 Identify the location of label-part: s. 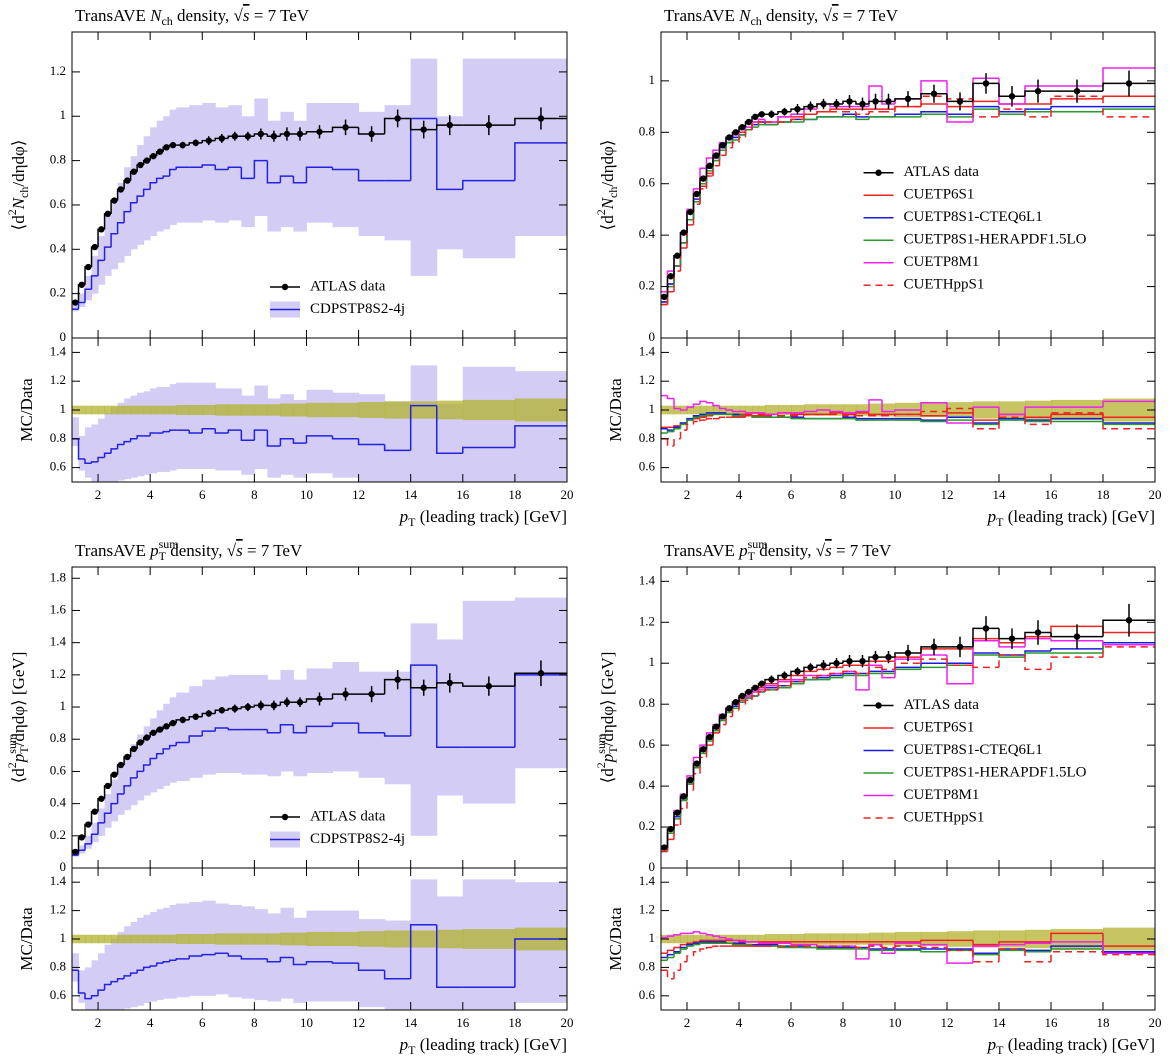
(828, 550).